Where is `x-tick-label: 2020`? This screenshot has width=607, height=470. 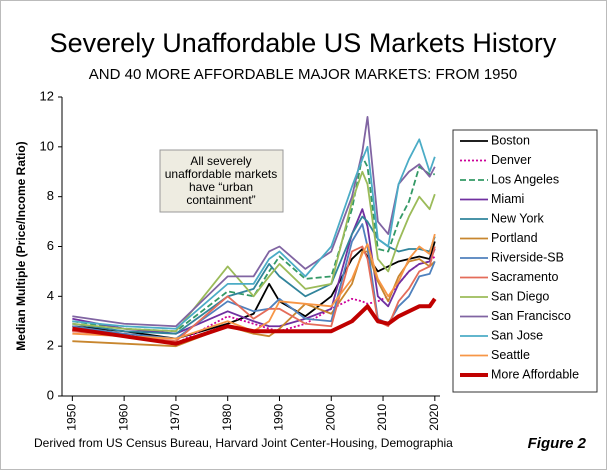 x-tick-label: 2020 is located at coordinates (434, 417).